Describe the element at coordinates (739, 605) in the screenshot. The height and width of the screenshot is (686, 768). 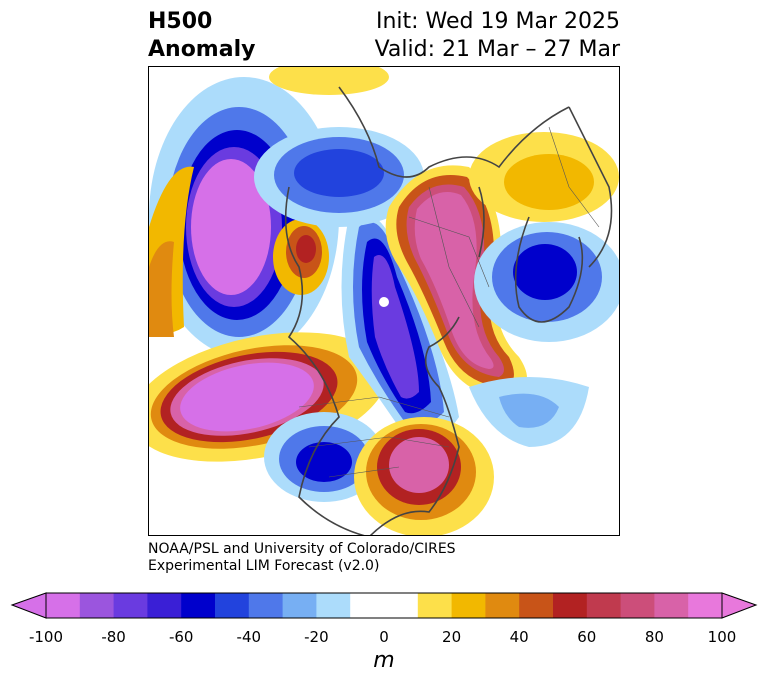
I see `colorbar-right-arrow` at that location.